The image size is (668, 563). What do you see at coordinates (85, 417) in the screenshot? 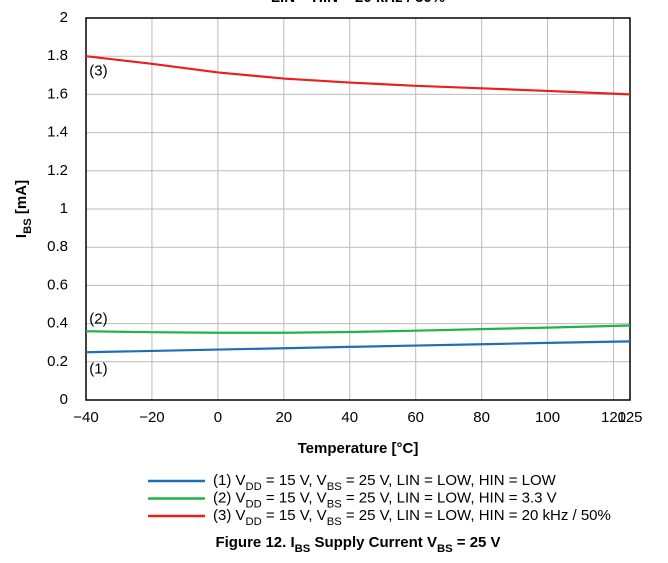
I see `x-tick-label: −40` at bounding box center [85, 417].